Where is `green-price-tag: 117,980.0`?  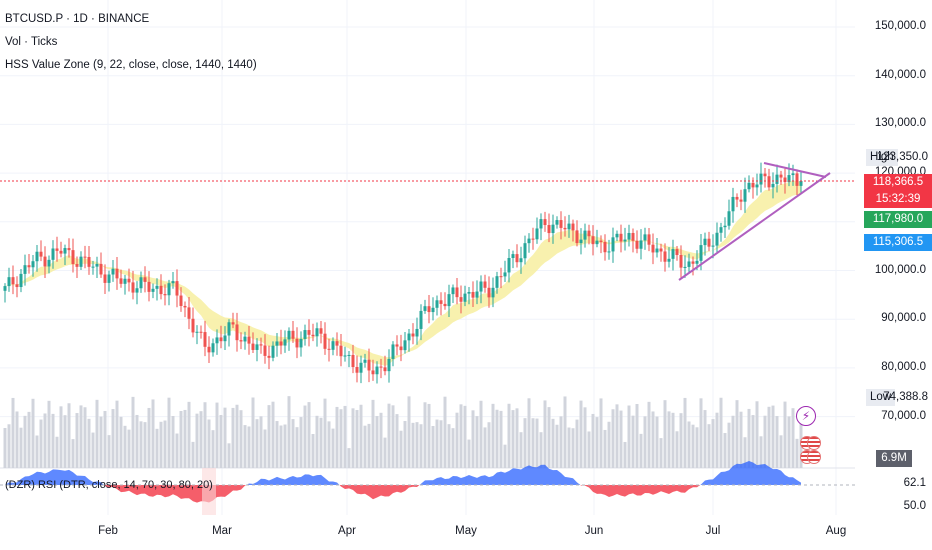 green-price-tag: 117,980.0 is located at coordinates (898, 219).